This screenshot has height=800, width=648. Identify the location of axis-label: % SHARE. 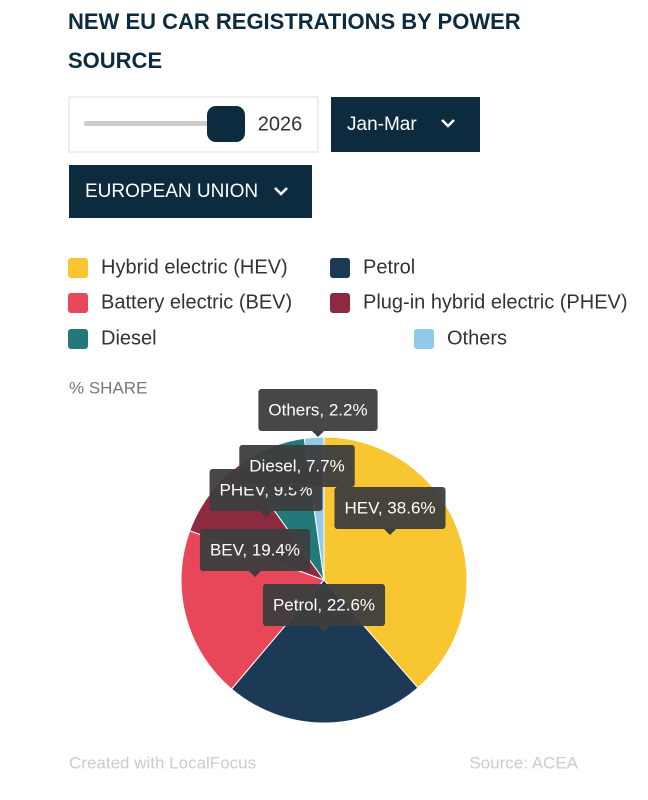
(108, 387).